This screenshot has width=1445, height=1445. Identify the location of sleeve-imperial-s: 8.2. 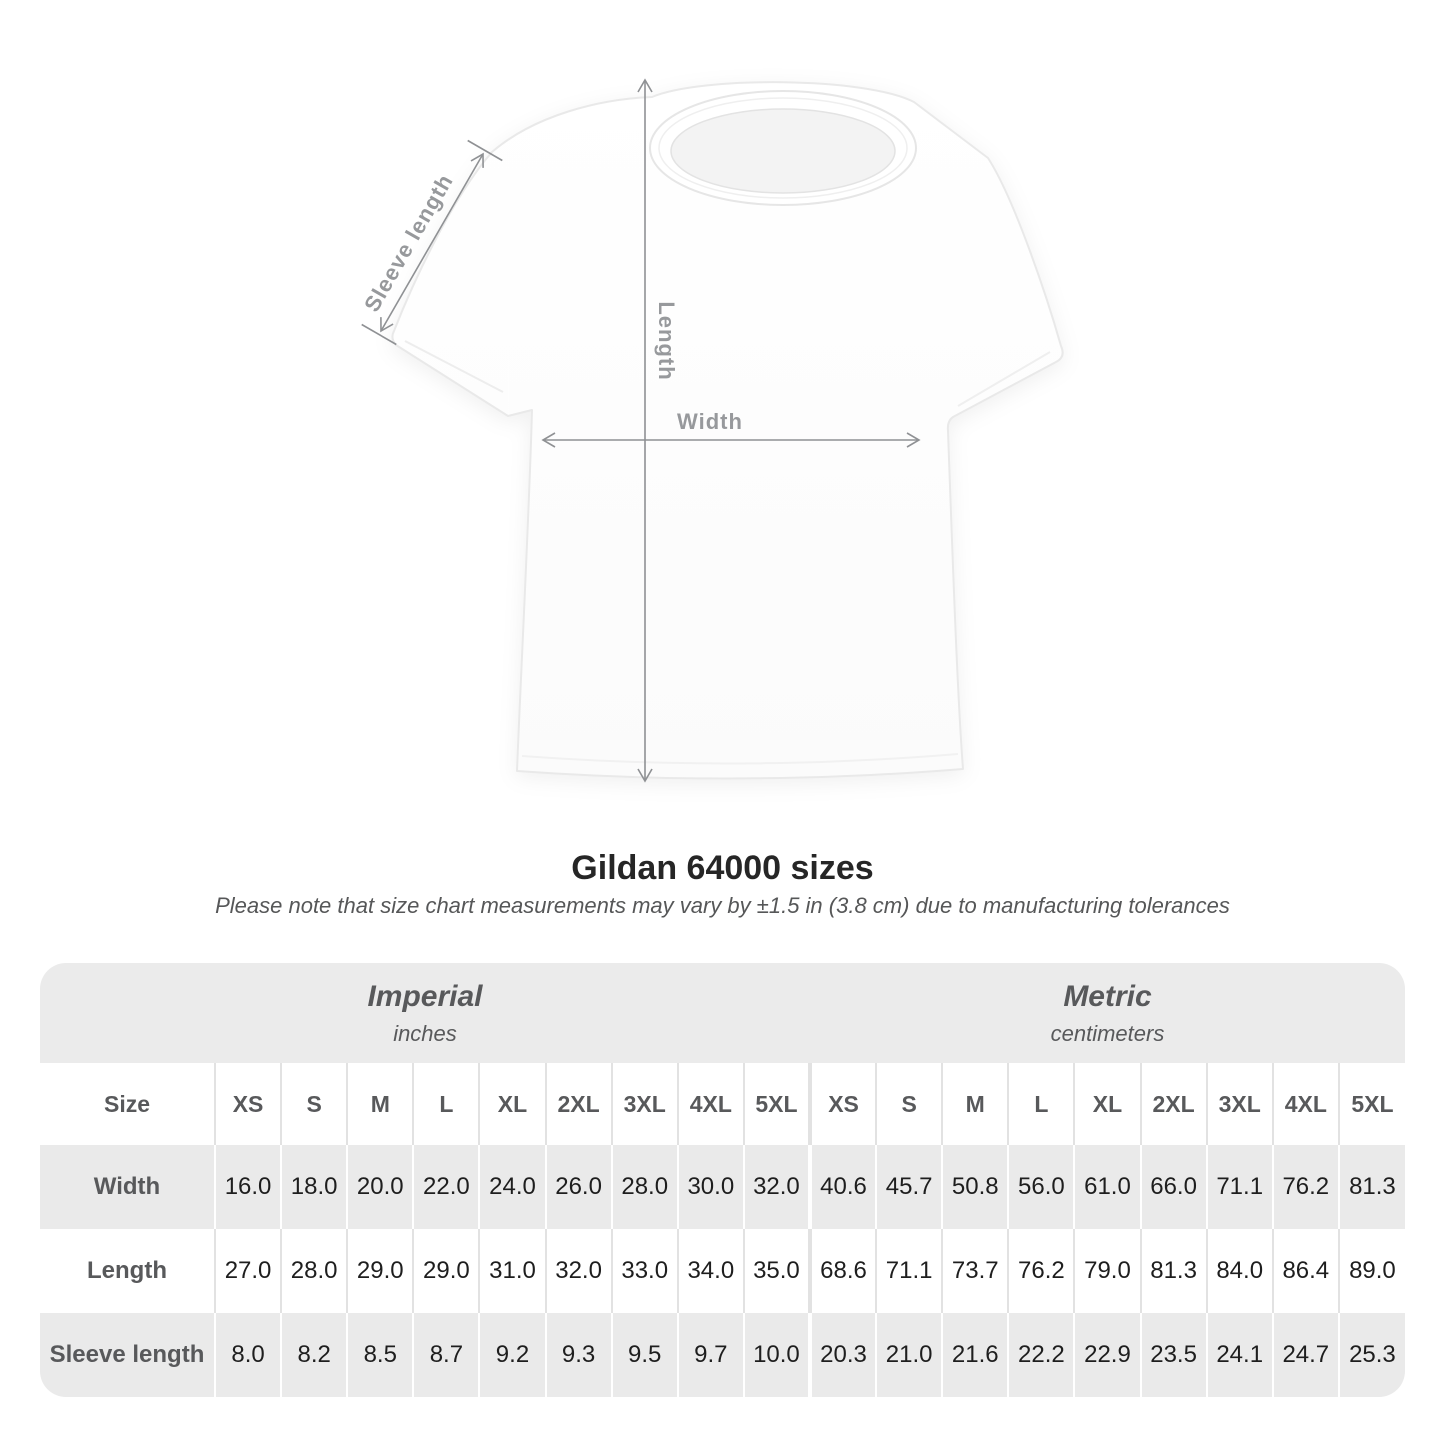
(314, 1355).